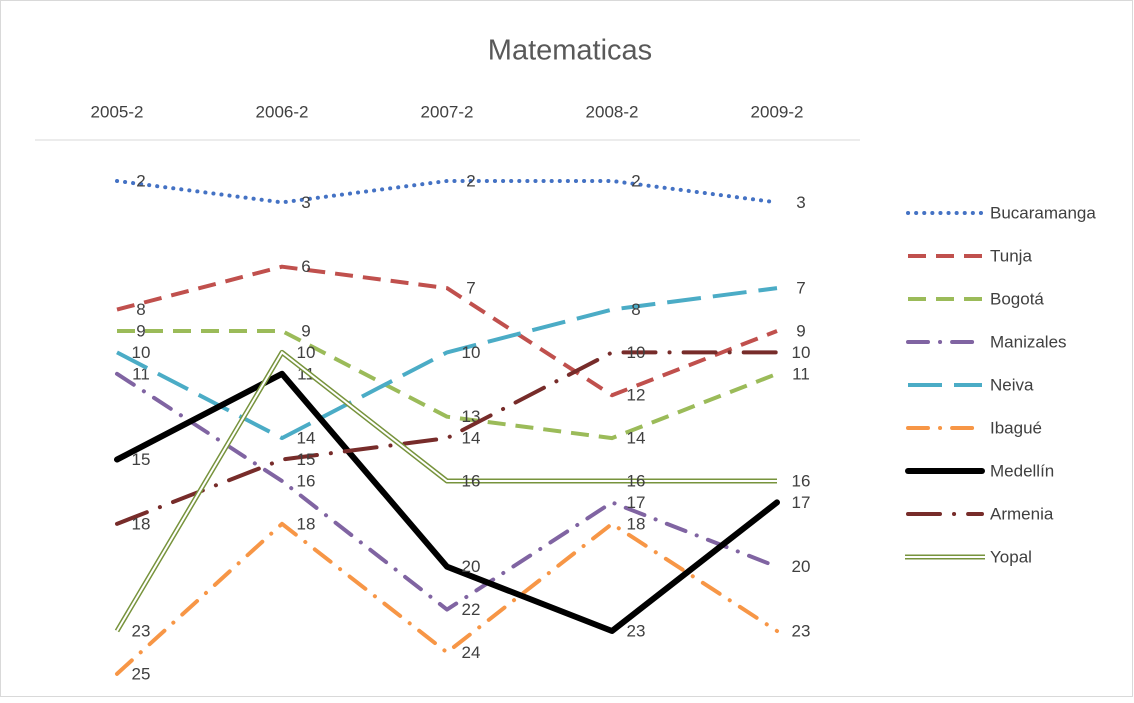  Describe the element at coordinates (1043, 212) in the screenshot. I see `legend-label: Bucaramanga` at that location.